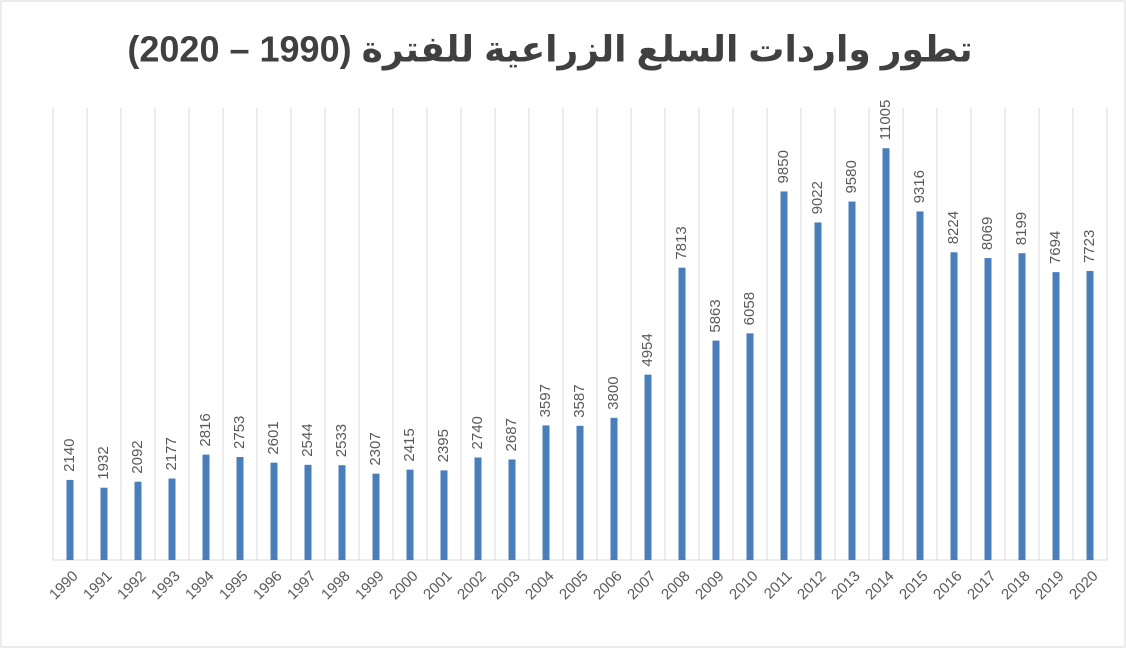  I want to click on data-label: 8224, so click(953, 227).